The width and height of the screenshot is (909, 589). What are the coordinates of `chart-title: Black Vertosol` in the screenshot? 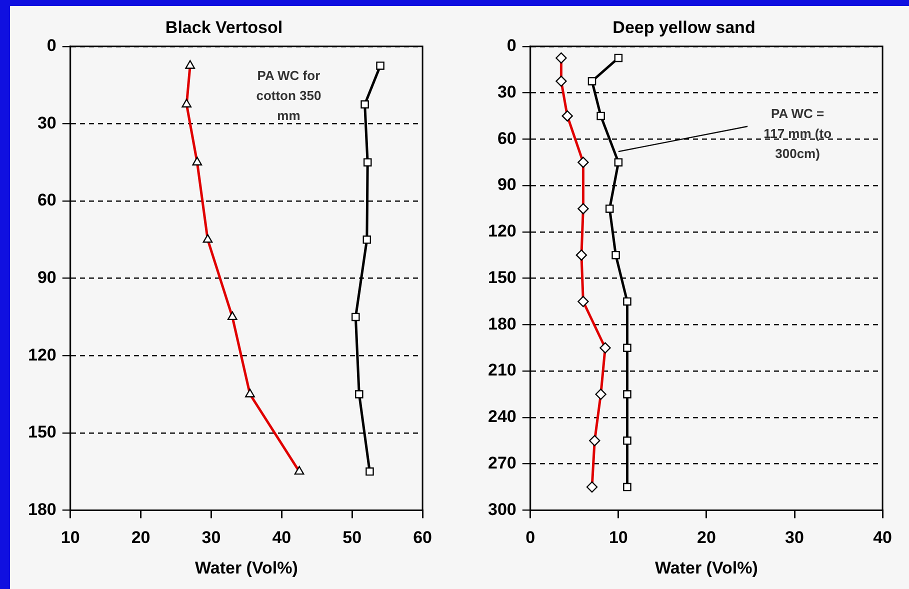 It's located at (224, 27).